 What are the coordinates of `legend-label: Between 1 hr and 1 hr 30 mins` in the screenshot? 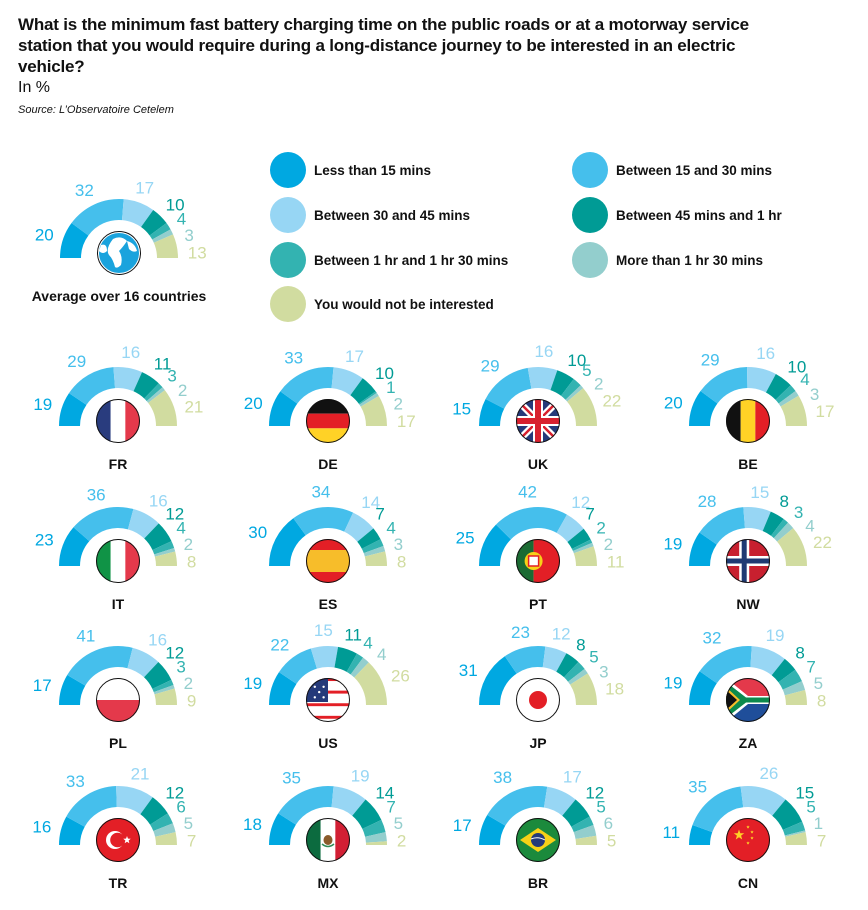 It's located at (411, 260).